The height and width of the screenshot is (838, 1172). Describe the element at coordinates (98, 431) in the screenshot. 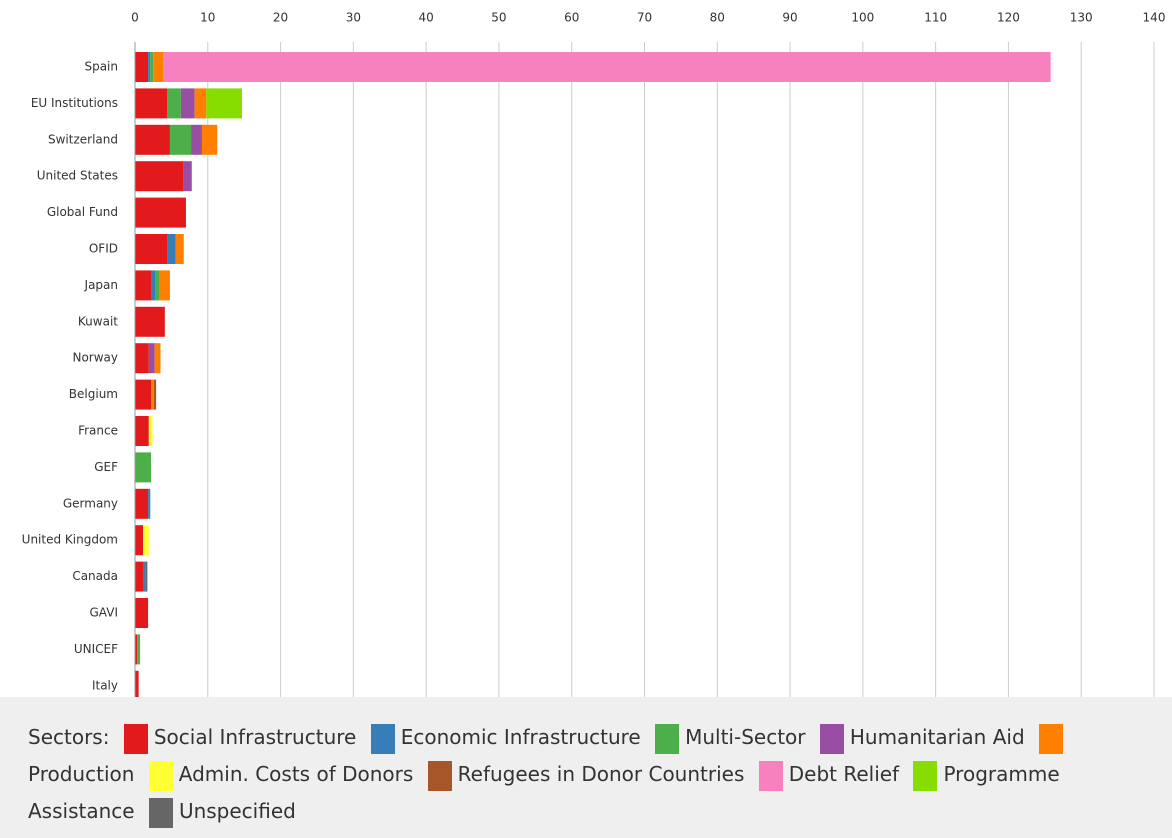

I see `y-tick-label: France` at that location.